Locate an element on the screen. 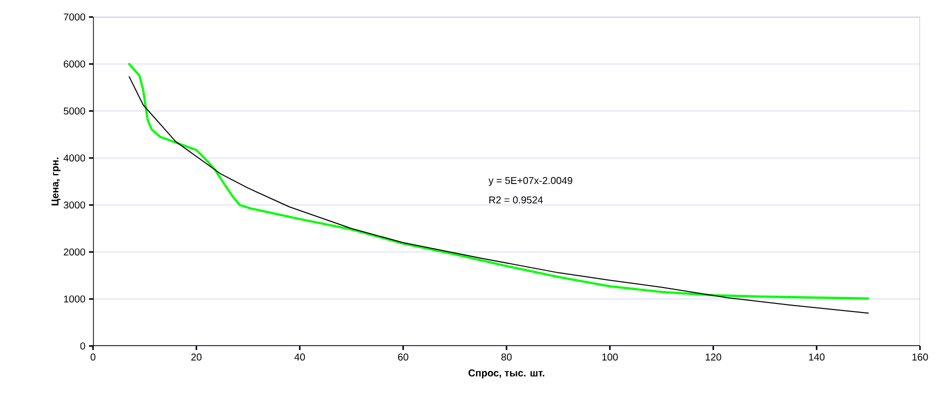  x-axis-title: Спрос, тыс. шт. is located at coordinates (506, 373).